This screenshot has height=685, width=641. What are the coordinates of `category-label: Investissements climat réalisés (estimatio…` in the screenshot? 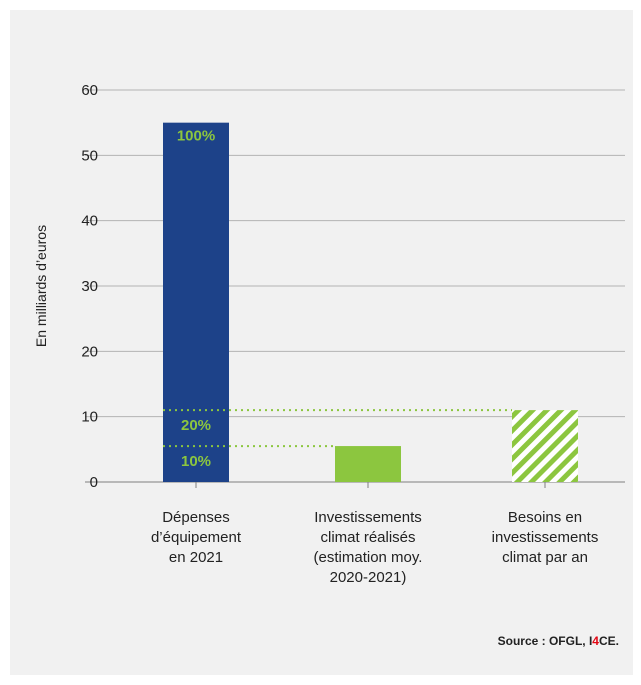 It's located at (368, 547).